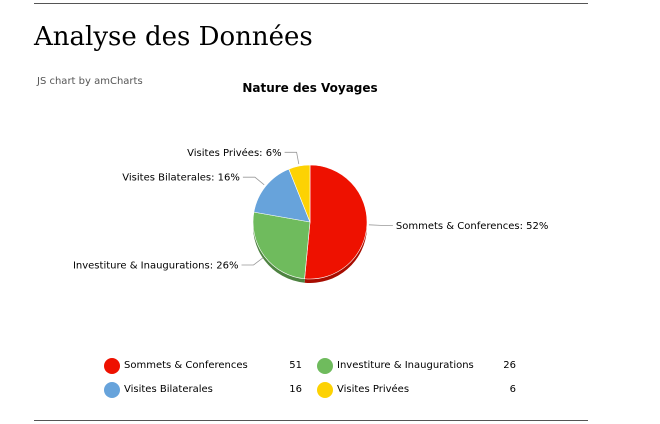 The image size is (660, 424). Describe the element at coordinates (380, 225) in the screenshot. I see `pie-label-line-sommets-conferences` at that location.